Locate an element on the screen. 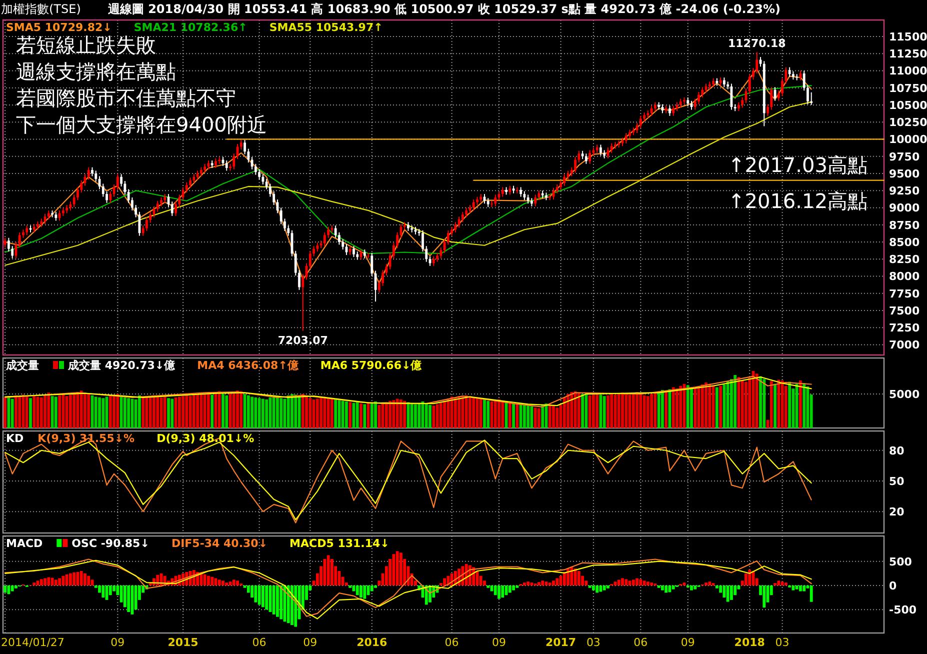  y-tick-label: 8000 is located at coordinates (904, 277).